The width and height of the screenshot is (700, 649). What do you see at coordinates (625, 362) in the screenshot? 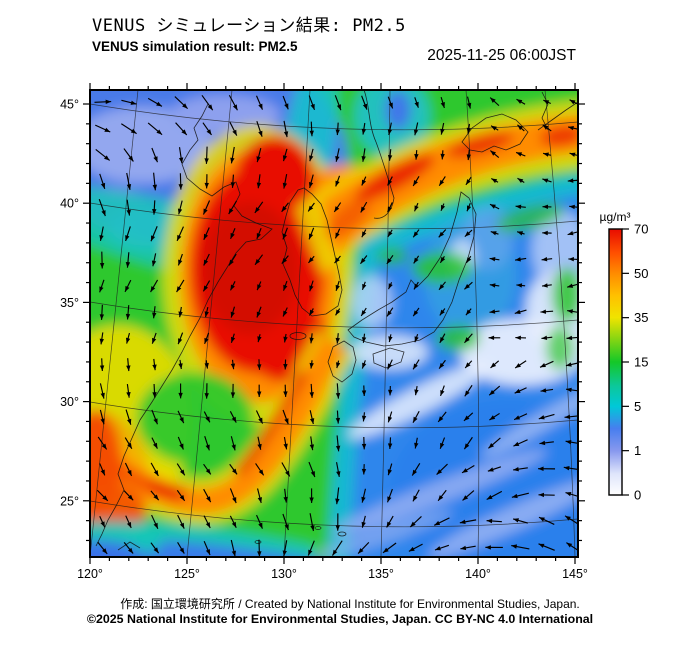
I see `colorbar-ticks` at bounding box center [625, 362].